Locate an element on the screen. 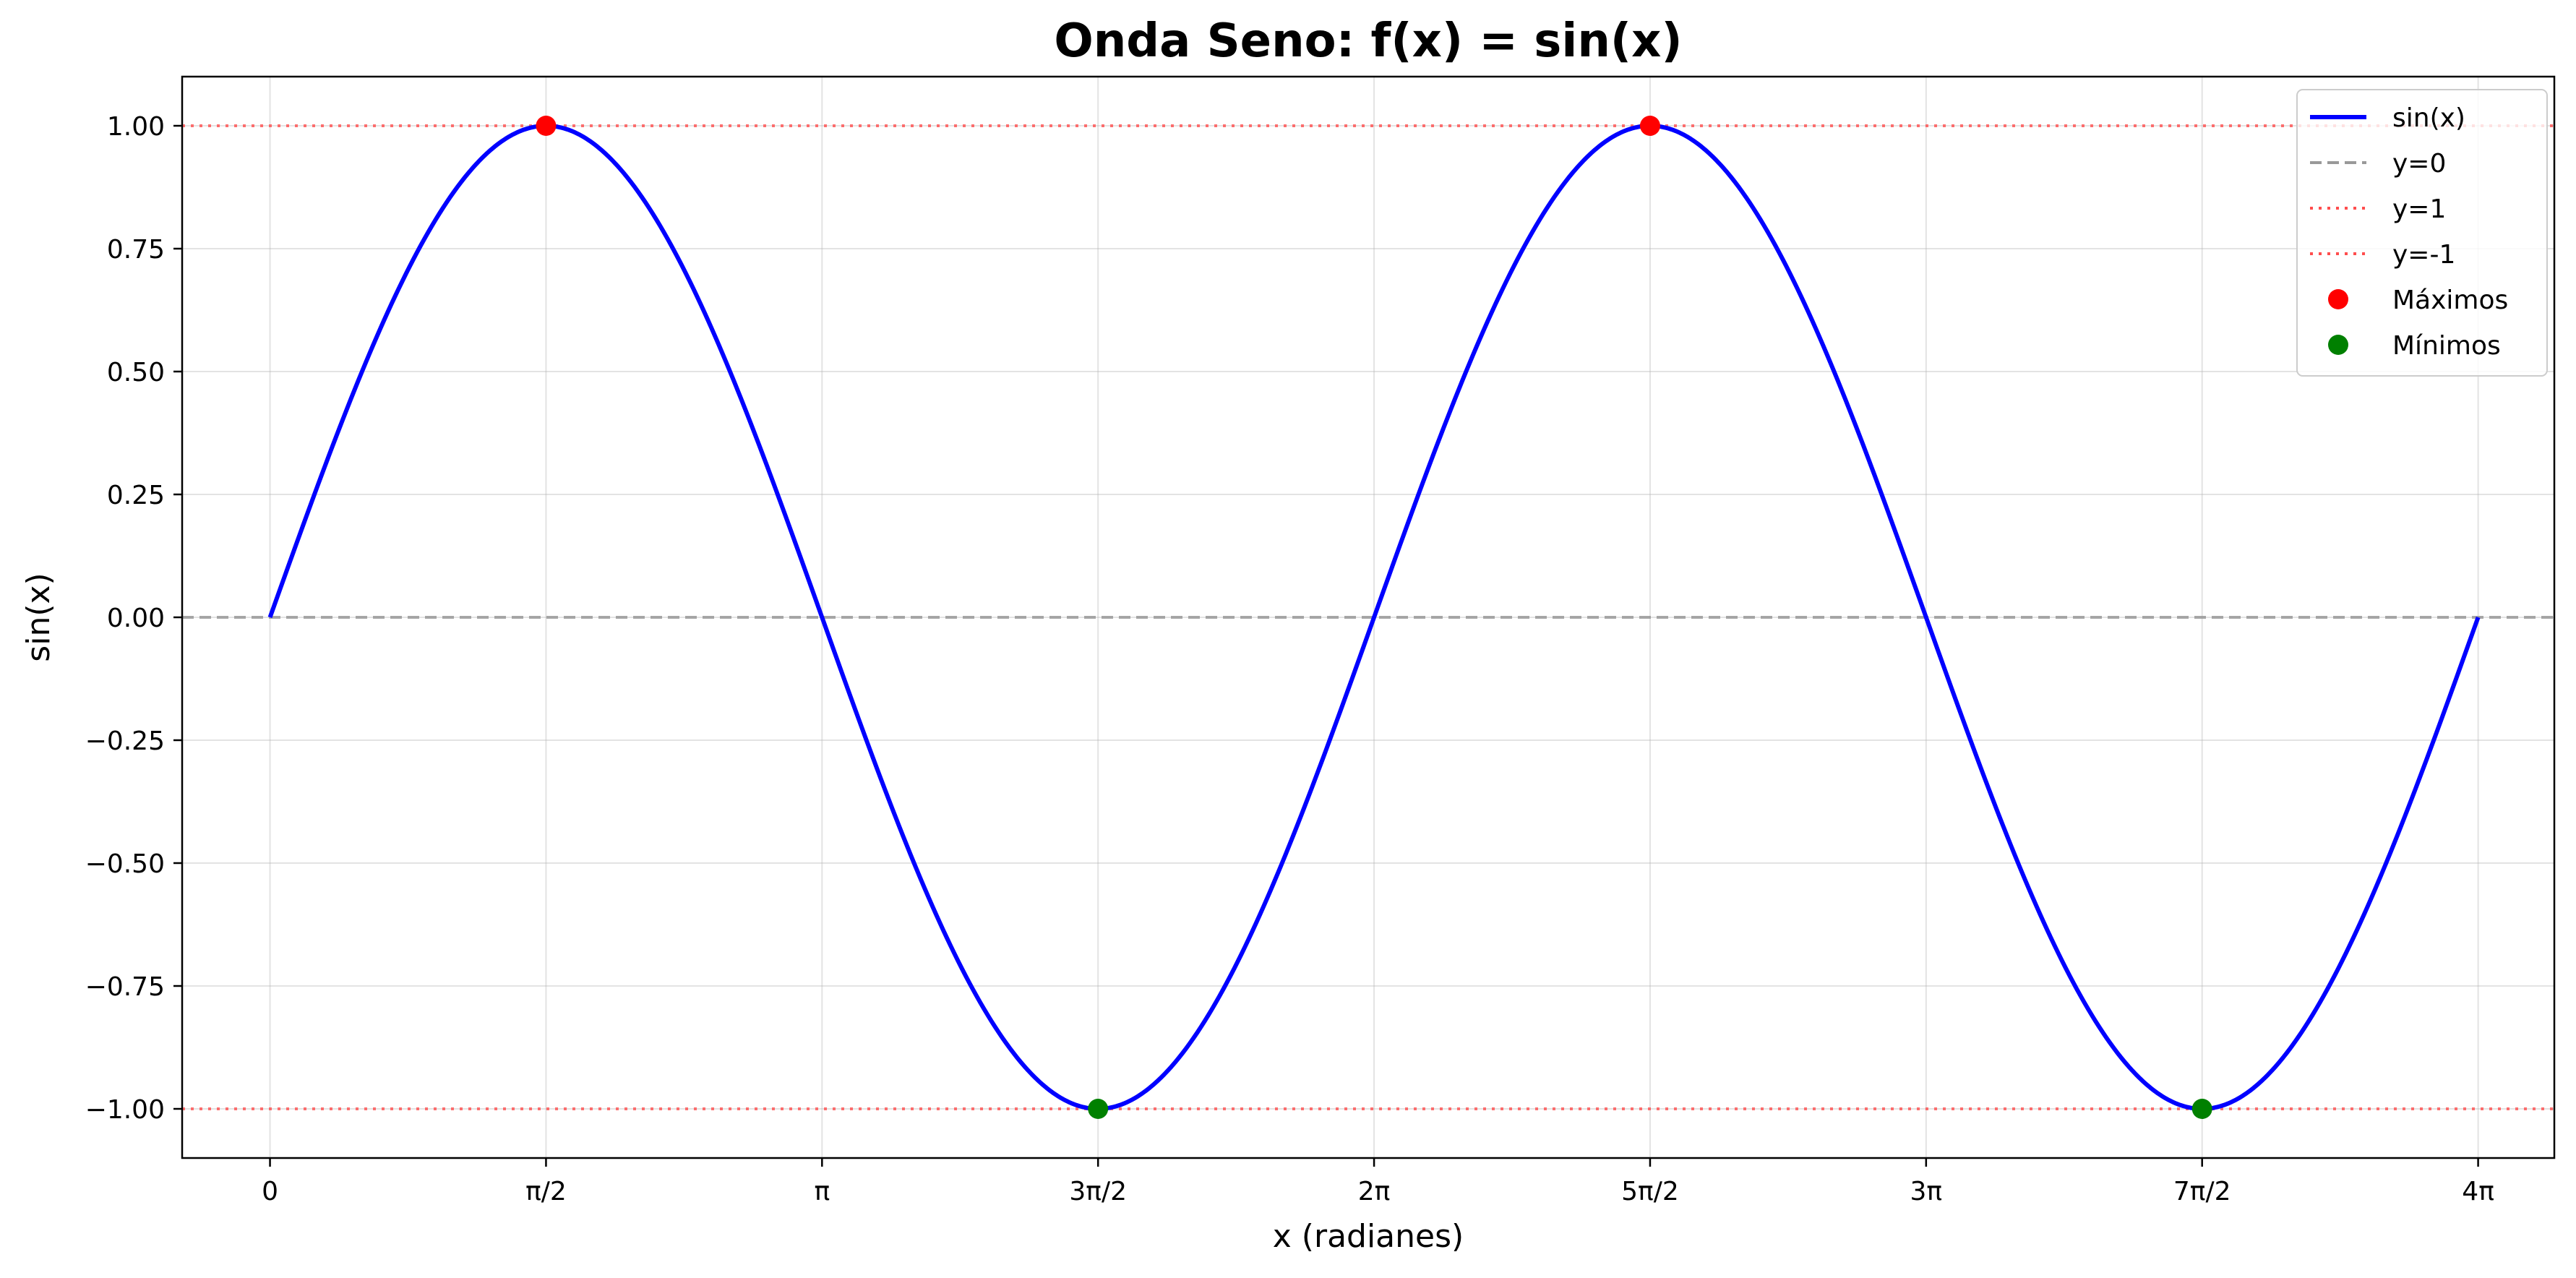 The image size is (2576, 1278). legend-label: Mínimos is located at coordinates (2446, 346).